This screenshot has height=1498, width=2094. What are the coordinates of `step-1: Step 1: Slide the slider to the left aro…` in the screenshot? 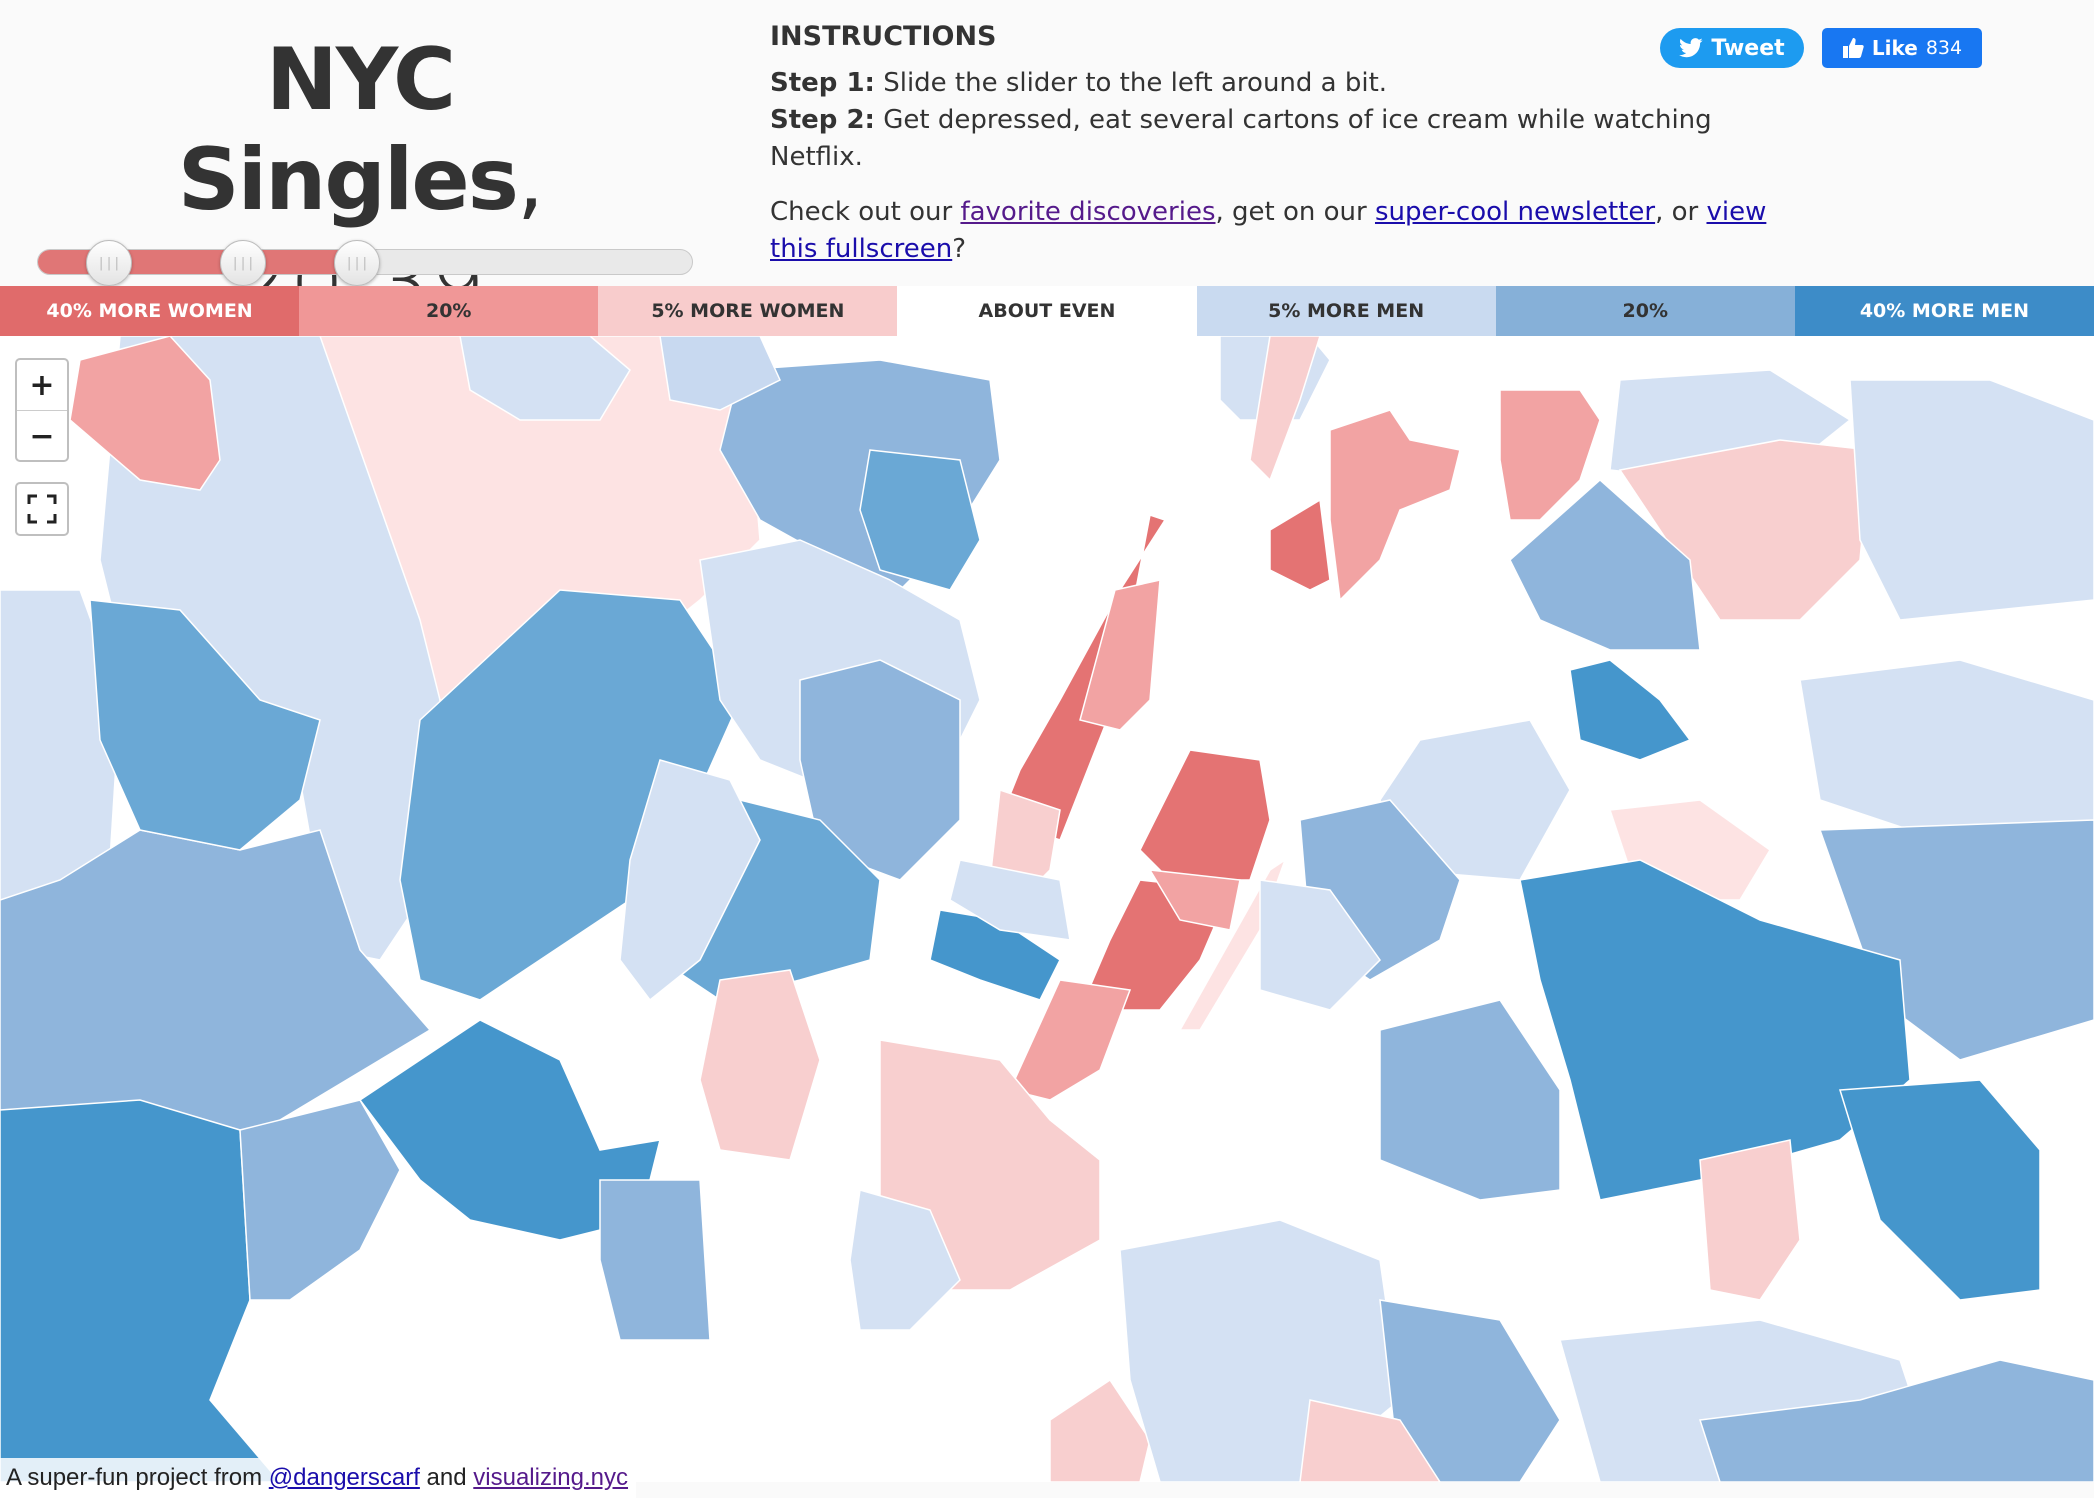 It's located at (1270, 83).